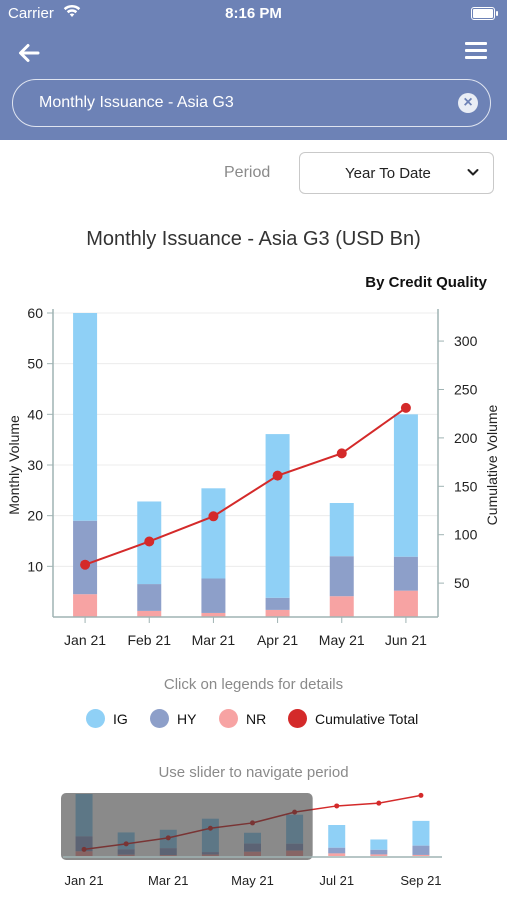 The image size is (507, 900). I want to click on period-dropdown: Year To Date, so click(396, 173).